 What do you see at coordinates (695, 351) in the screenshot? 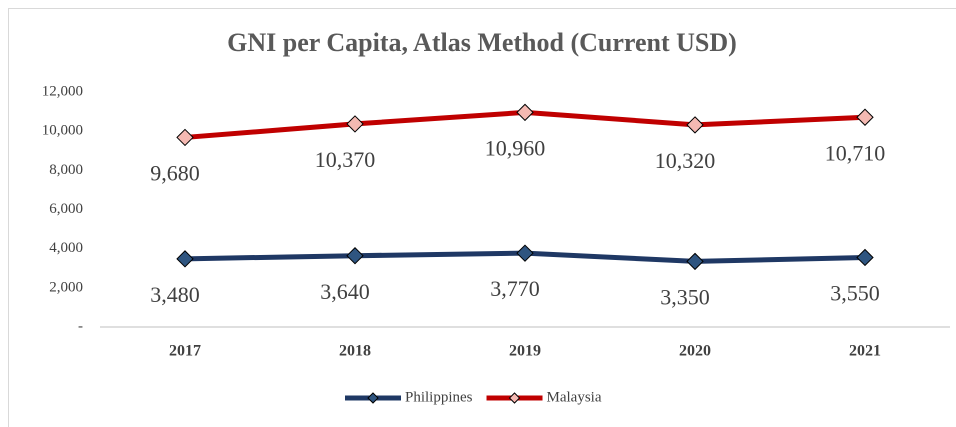
I see `x-tick-label: 2020` at bounding box center [695, 351].